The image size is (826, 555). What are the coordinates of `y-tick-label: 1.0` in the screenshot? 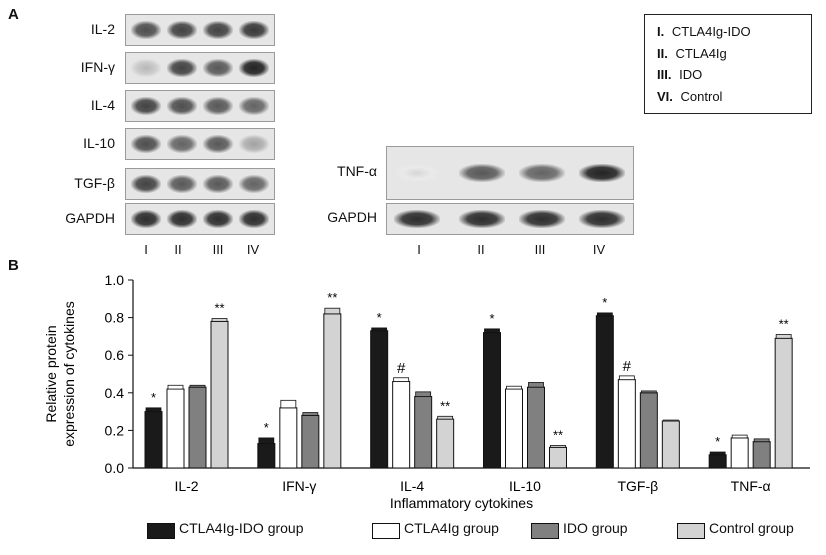 It's located at (115, 280).